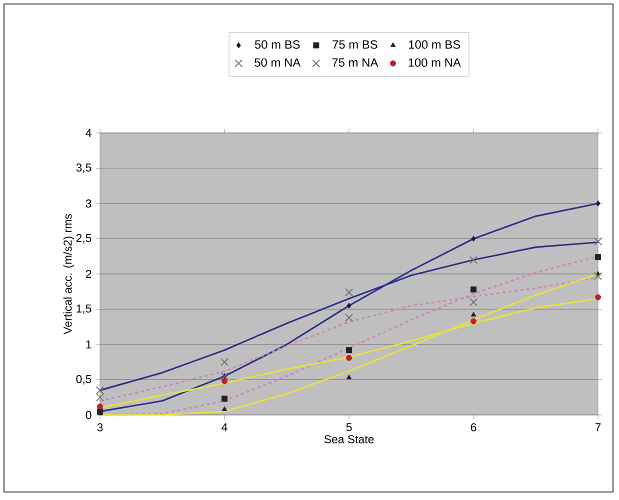 The height and width of the screenshot is (500, 619). What do you see at coordinates (84, 168) in the screenshot?
I see `y-tick-label: 3,5` at bounding box center [84, 168].